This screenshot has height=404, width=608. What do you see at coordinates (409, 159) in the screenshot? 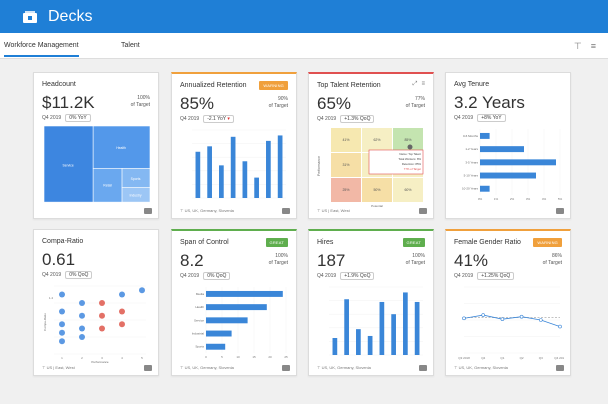
I see `svg-text: Total Workers: 8%` at bounding box center [409, 159].